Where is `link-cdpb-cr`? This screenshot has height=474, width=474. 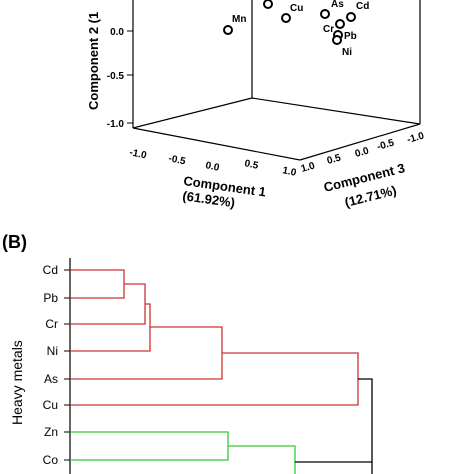 link-cdpb-cr is located at coordinates (108, 304).